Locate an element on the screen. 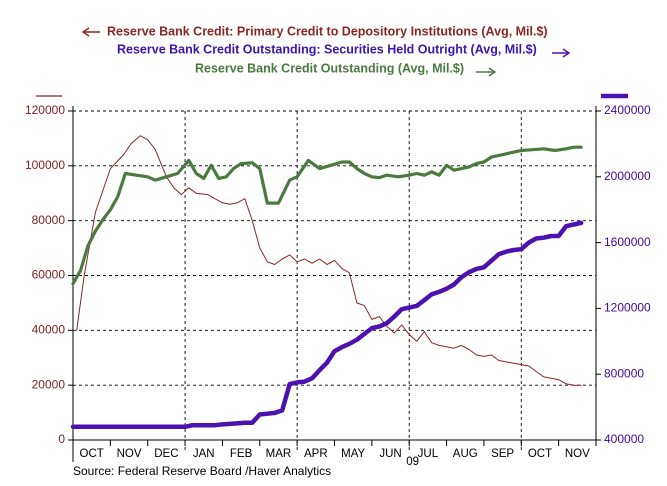  x-tick-label: JUL is located at coordinates (428, 454).